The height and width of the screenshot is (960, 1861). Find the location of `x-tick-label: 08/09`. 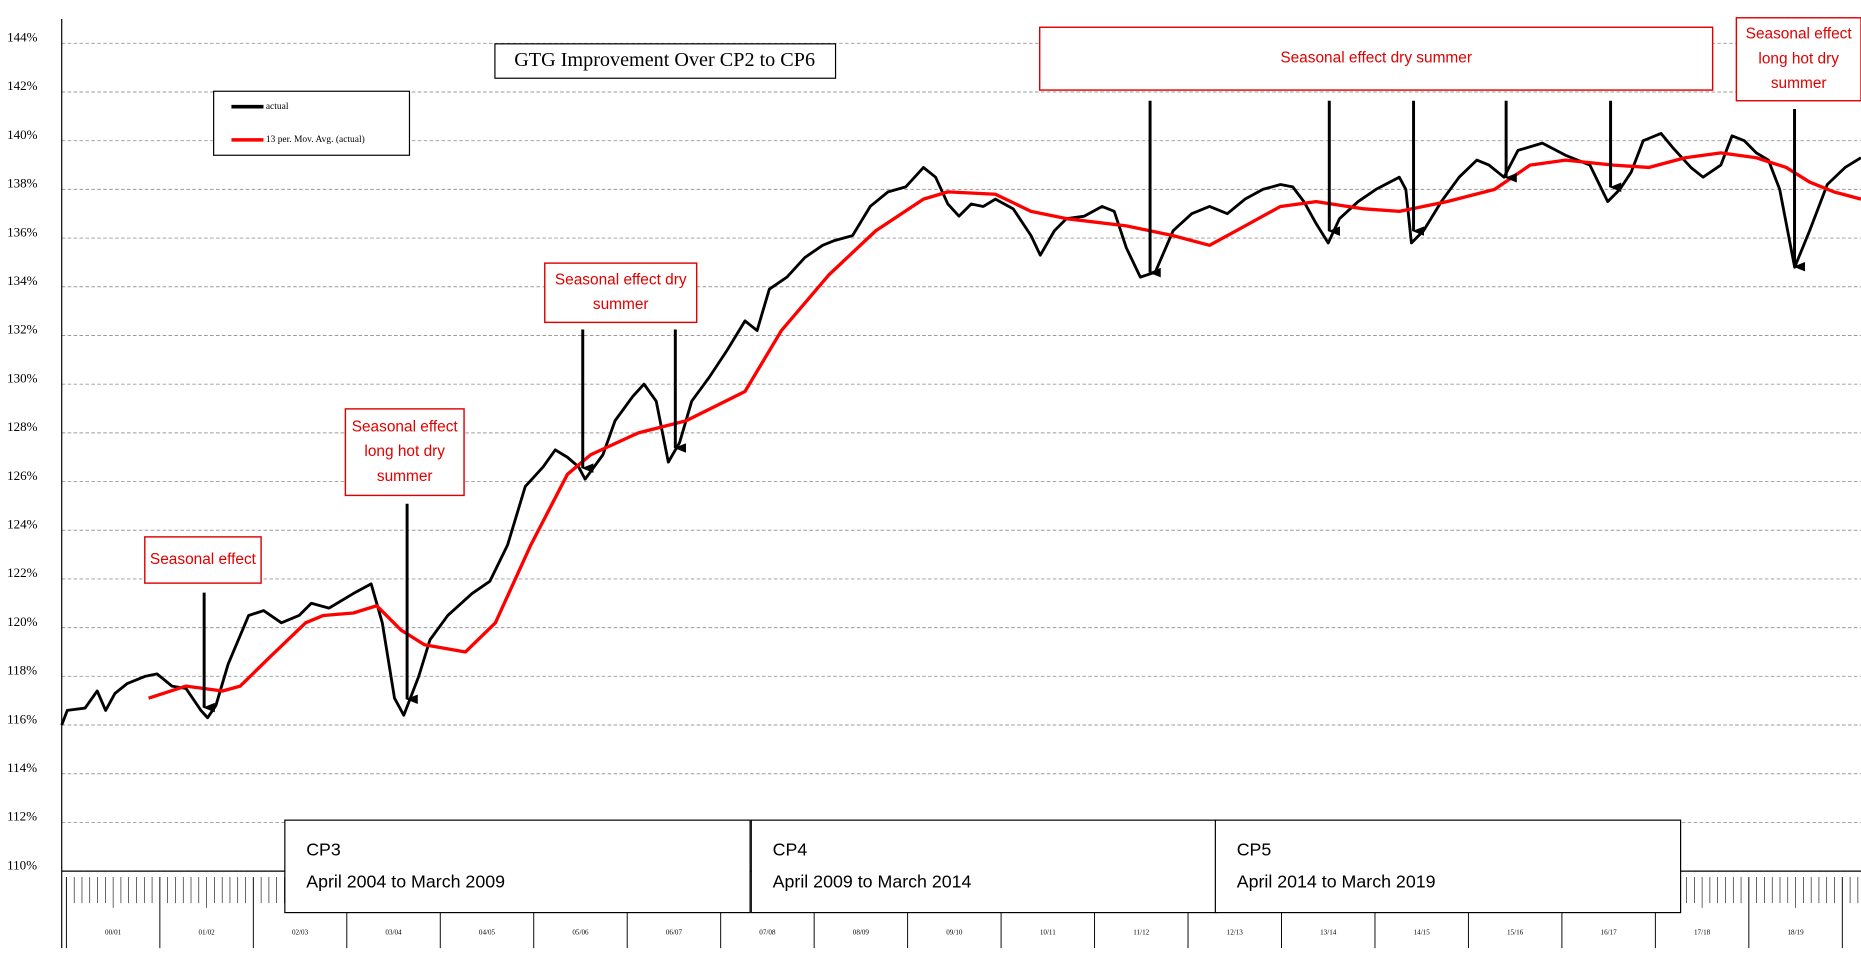

x-tick-label: 08/09 is located at coordinates (861, 932).